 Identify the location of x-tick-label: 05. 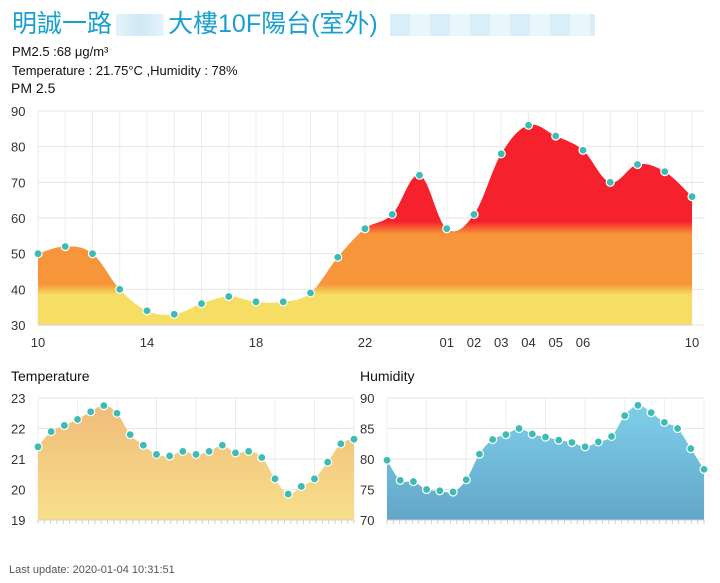
(556, 342).